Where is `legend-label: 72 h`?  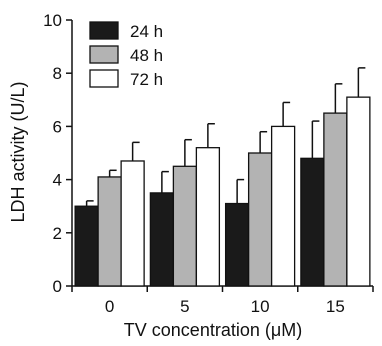 legend-label: 72 h is located at coordinates (146, 79).